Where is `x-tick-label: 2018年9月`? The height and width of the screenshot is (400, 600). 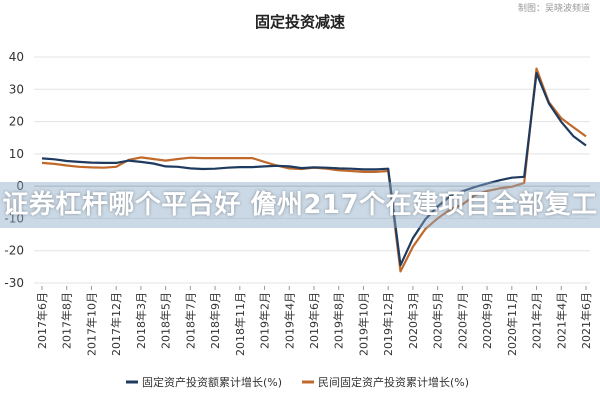
x-tick-label: 2018年9月 is located at coordinates (215, 320).